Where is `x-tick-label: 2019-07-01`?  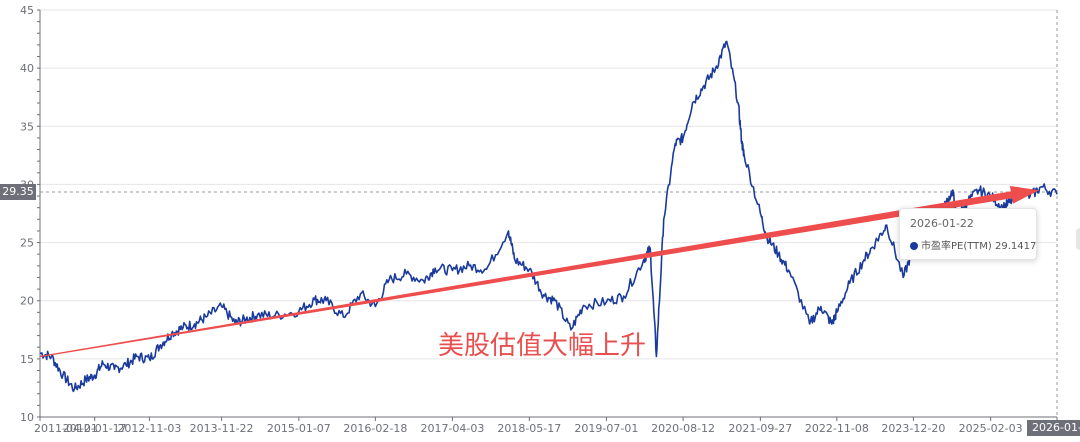
x-tick-label: 2019-07-01 is located at coordinates (606, 428).